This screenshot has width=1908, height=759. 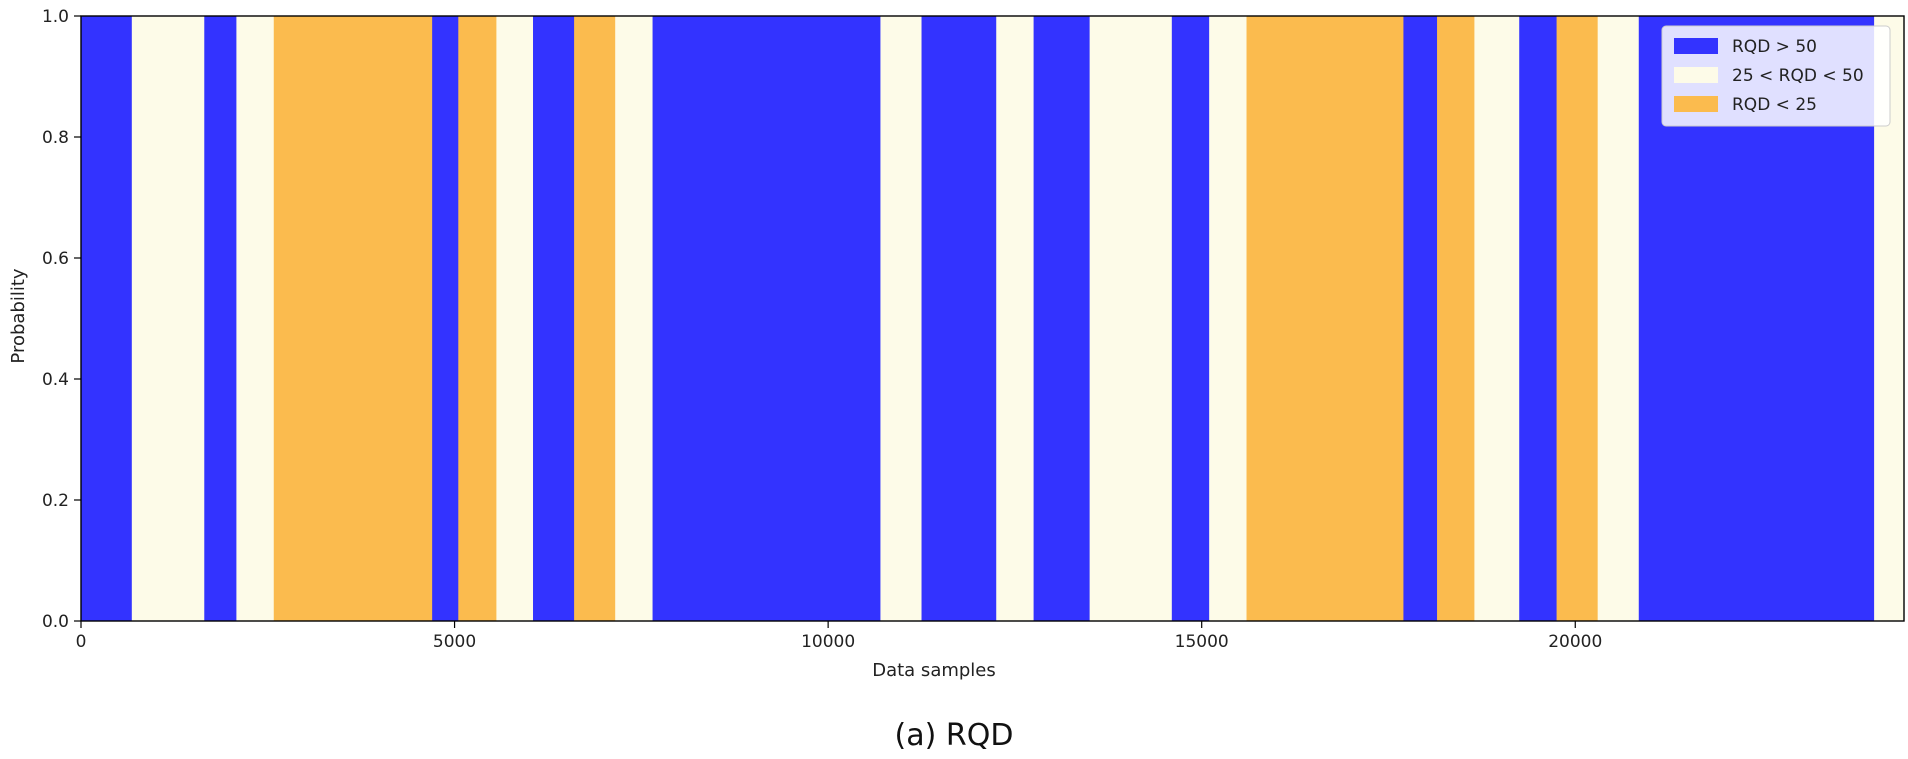 I want to click on y-tick-label: 0.4, so click(x=55, y=380).